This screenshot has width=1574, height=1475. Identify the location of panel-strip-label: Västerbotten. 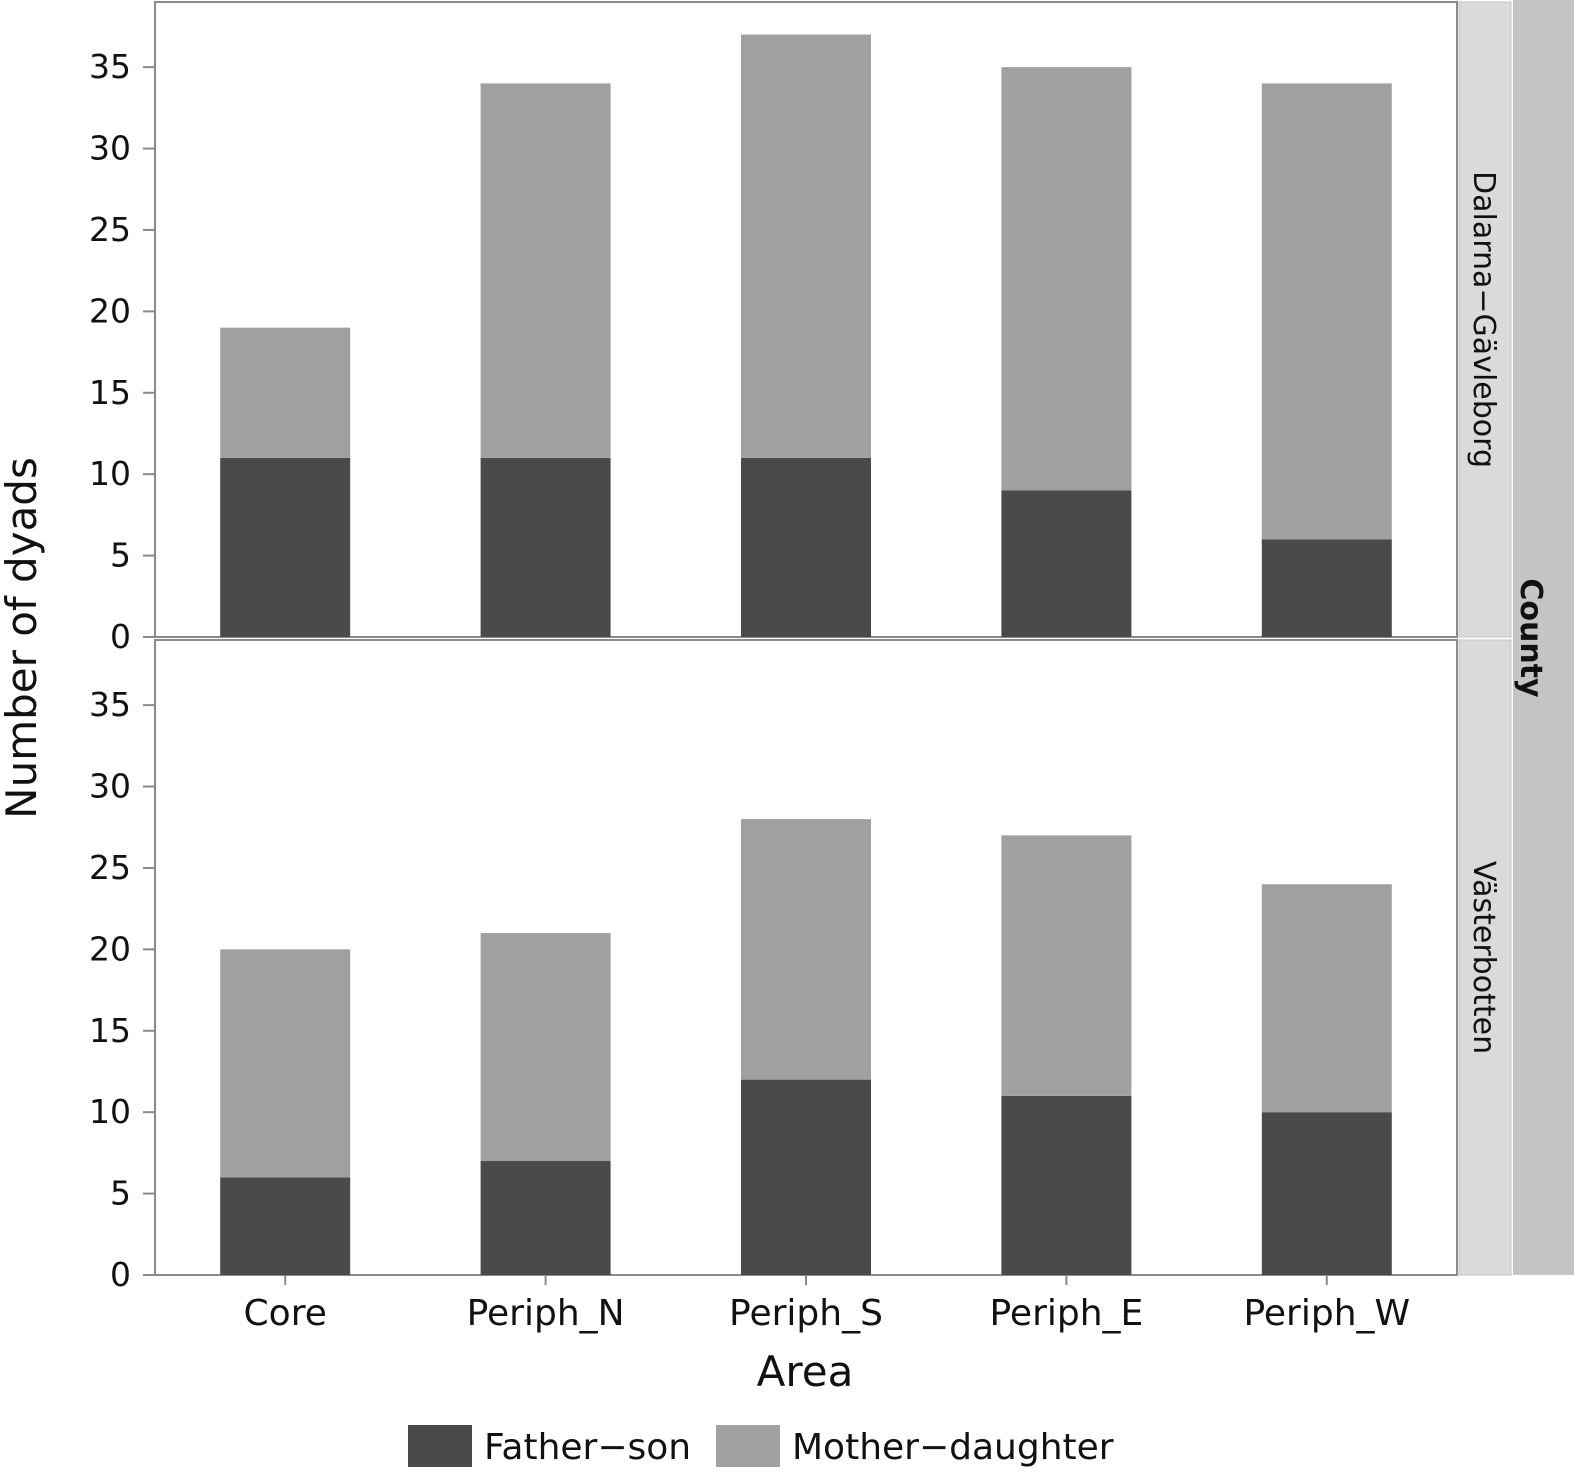
(1483, 957).